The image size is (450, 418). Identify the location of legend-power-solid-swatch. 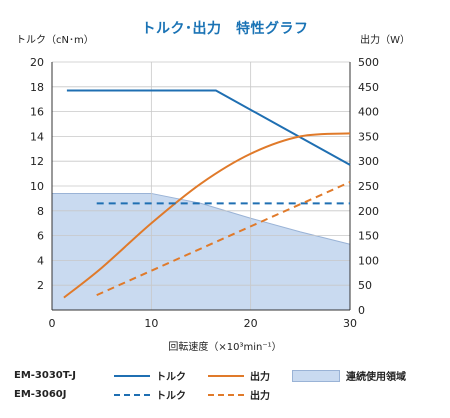
(226, 375).